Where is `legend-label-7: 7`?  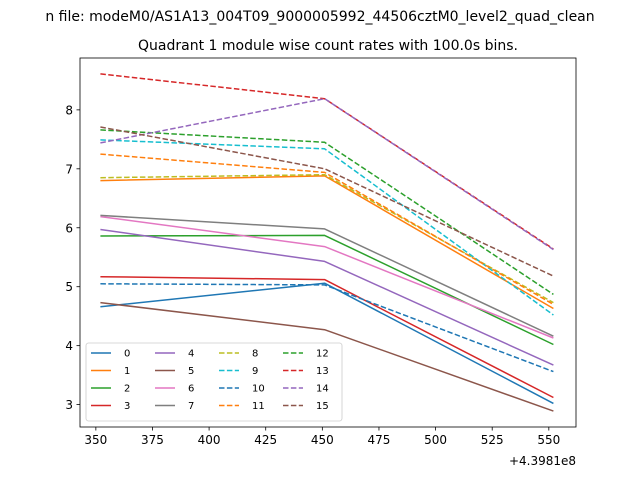 legend-label-7: 7 is located at coordinates (191, 406).